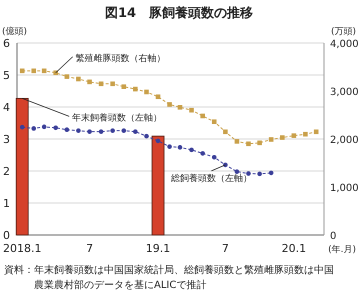 This screenshot has width=358, height=299. What do you see at coordinates (211, 178) in the screenshot?
I see `series-label: 総飼養頭数（左軸）` at bounding box center [211, 178].